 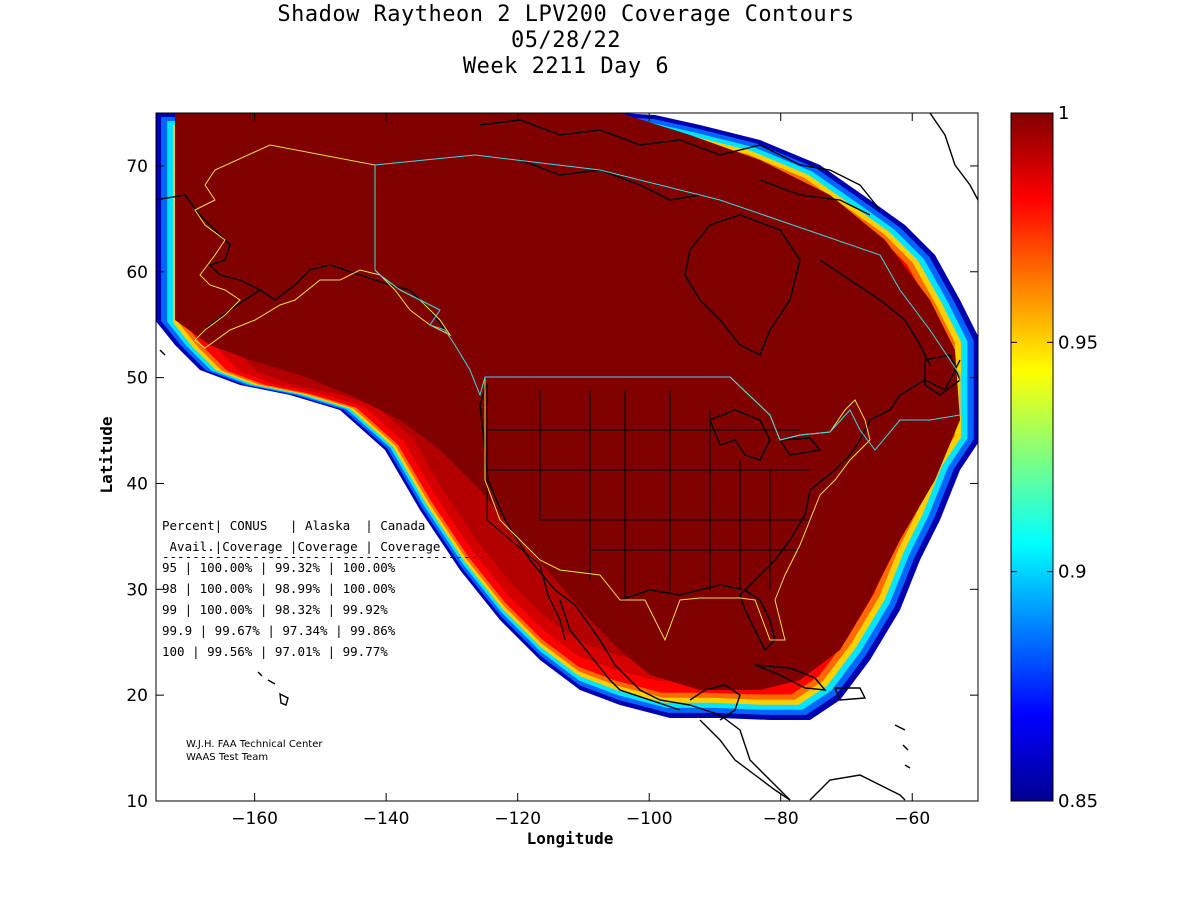 What do you see at coordinates (279, 588) in the screenshot?
I see `table-row: 98 | 100.00% | 98.99% | 100.00%` at bounding box center [279, 588].